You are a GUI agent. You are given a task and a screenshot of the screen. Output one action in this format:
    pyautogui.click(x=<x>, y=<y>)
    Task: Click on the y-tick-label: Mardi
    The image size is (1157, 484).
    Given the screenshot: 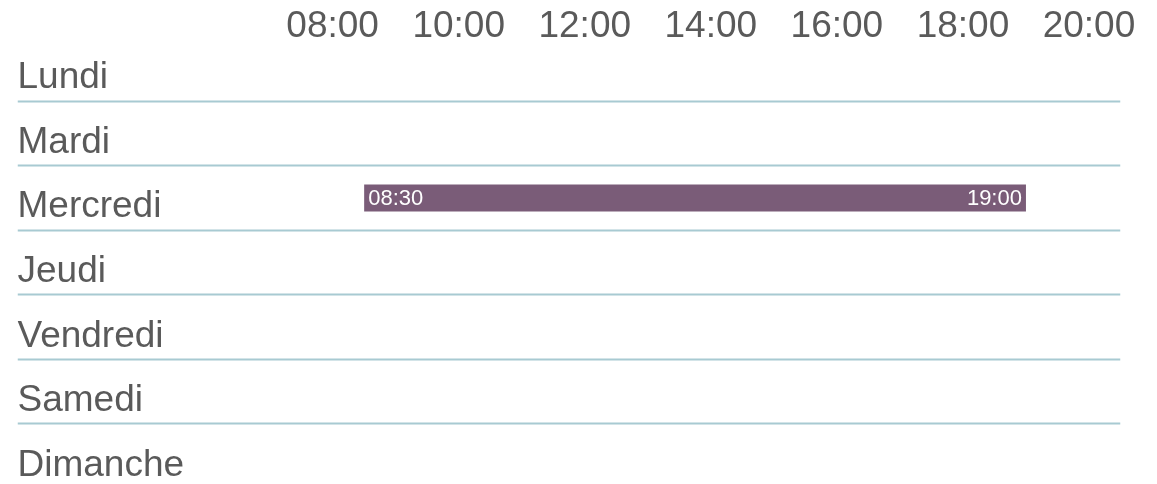 What is the action you would take?
    pyautogui.click(x=64, y=140)
    